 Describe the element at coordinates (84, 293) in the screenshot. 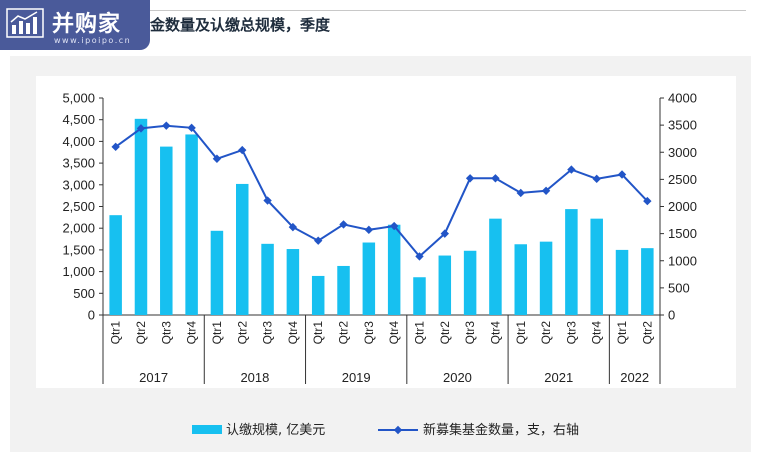

I see `y-left-tick-label: 500` at that location.